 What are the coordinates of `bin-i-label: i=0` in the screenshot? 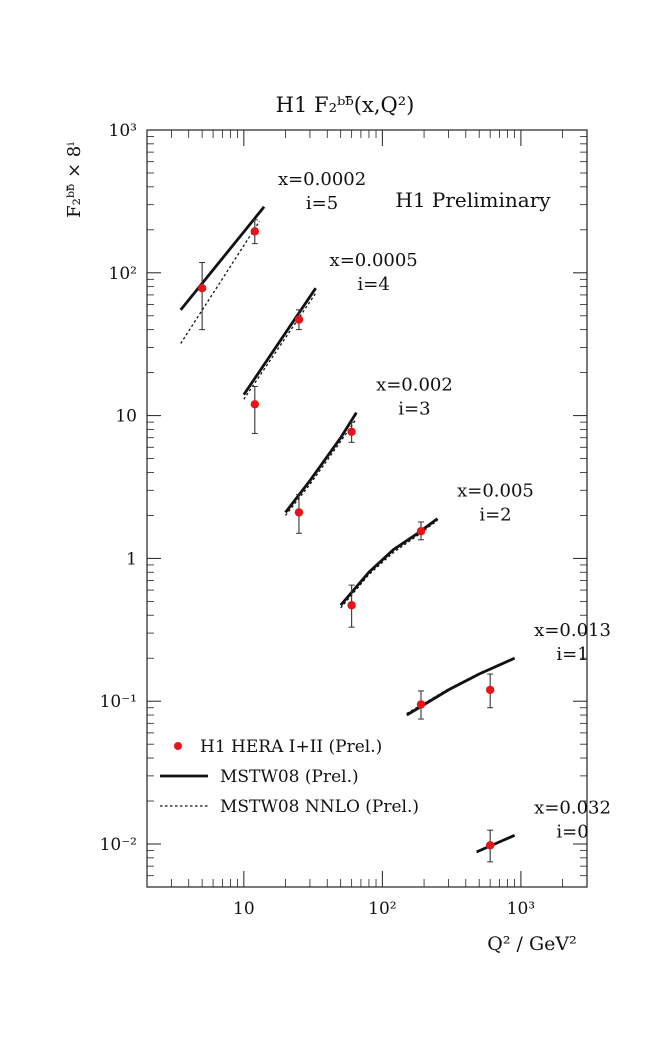 It's located at (572, 831).